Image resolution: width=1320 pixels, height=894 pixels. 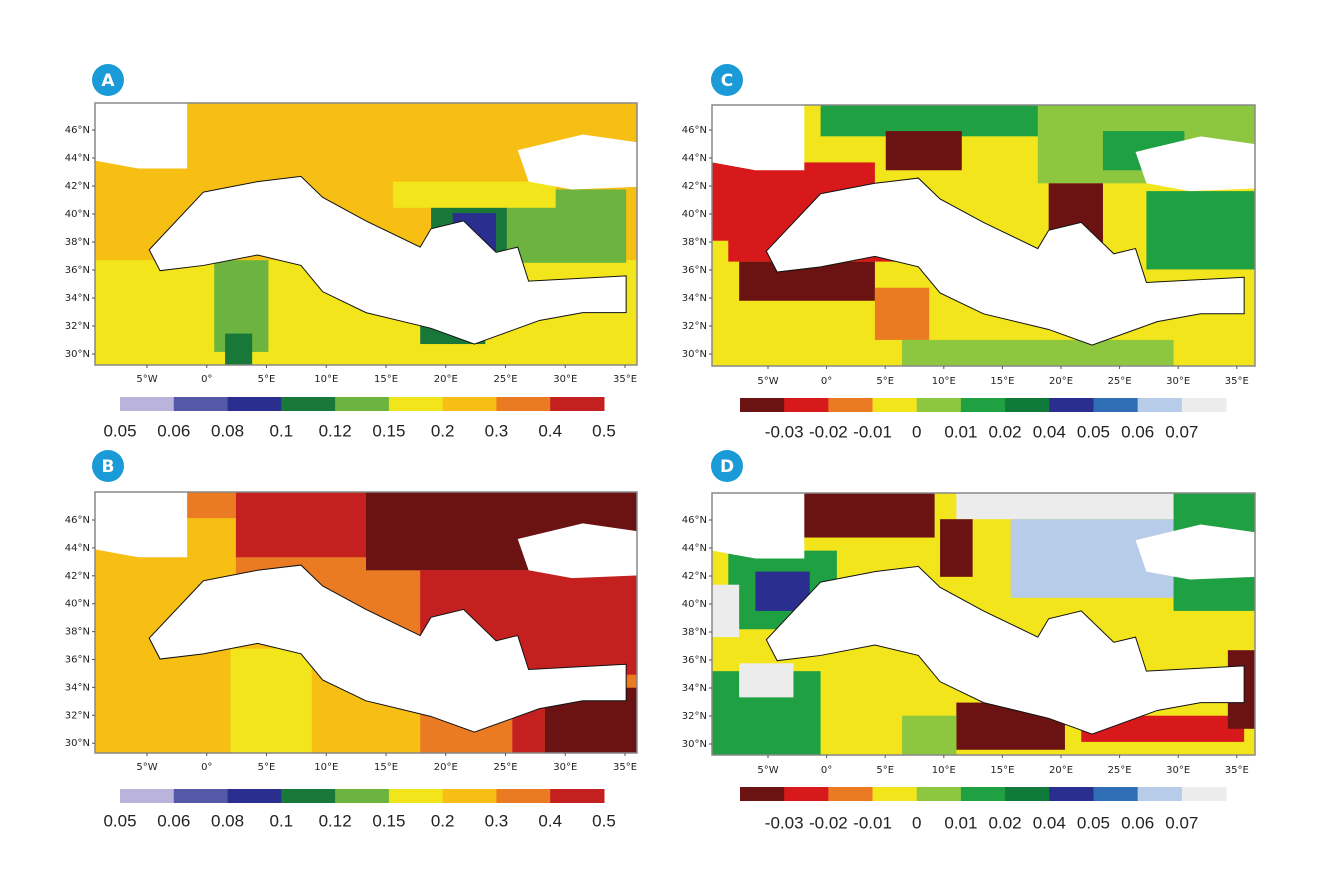 I want to click on lat-label: 38°N, so click(x=694, y=632).